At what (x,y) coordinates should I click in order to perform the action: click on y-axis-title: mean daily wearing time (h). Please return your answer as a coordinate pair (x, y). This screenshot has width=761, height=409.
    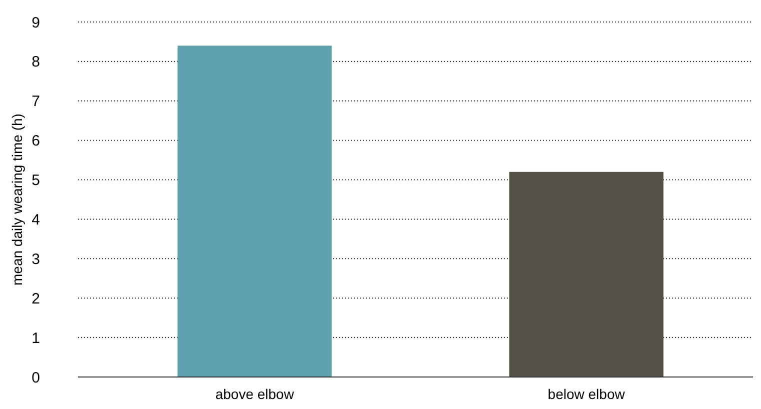
    Looking at the image, I should click on (17, 200).